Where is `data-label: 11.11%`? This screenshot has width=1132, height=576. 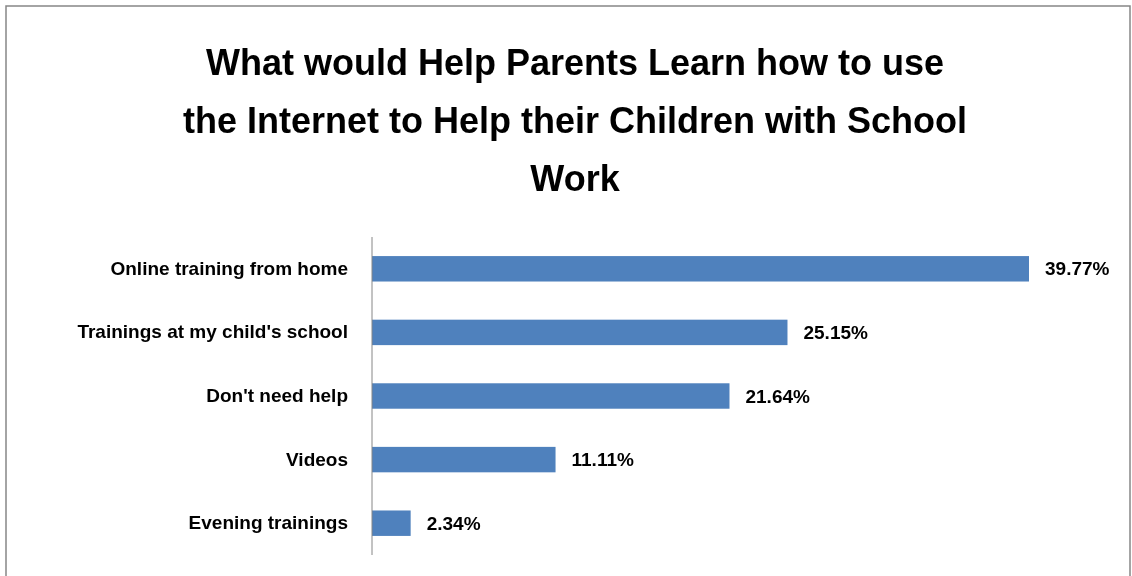 data-label: 11.11% is located at coordinates (602, 460).